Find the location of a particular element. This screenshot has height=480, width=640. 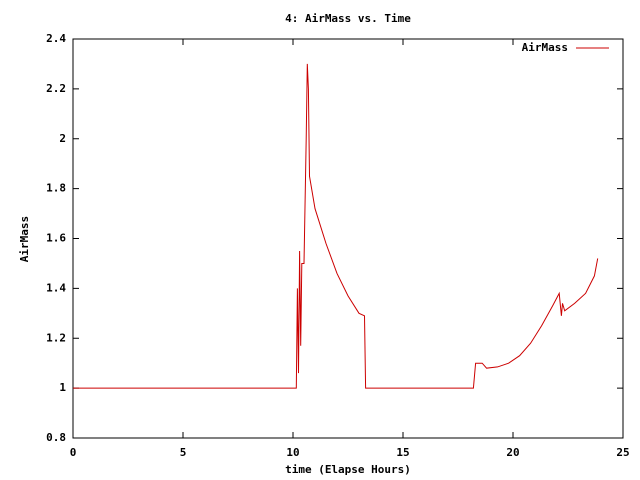

x-tick-label: 20 is located at coordinates (512, 452).